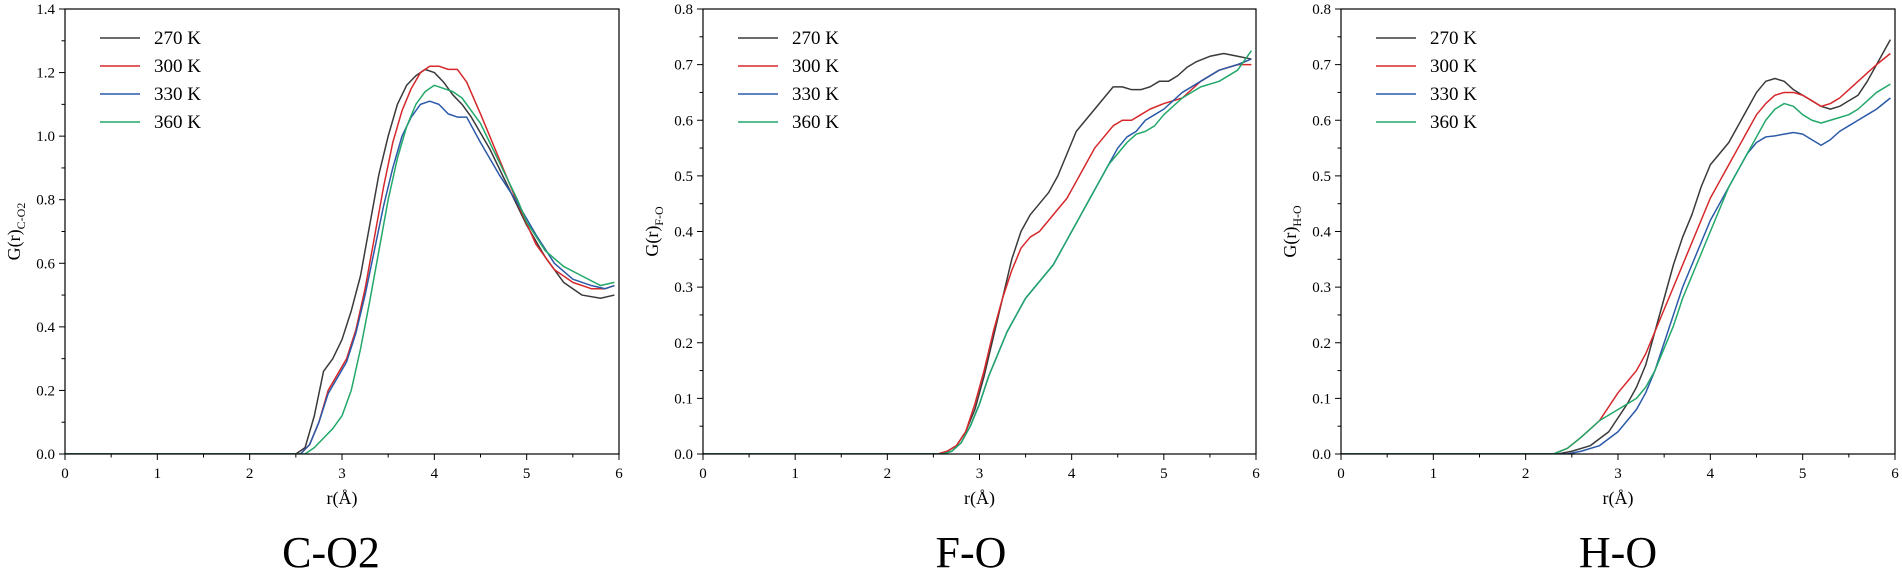 This screenshot has width=1902, height=580. What do you see at coordinates (45, 74) in the screenshot?
I see `y-tick-label: 1.2` at bounding box center [45, 74].